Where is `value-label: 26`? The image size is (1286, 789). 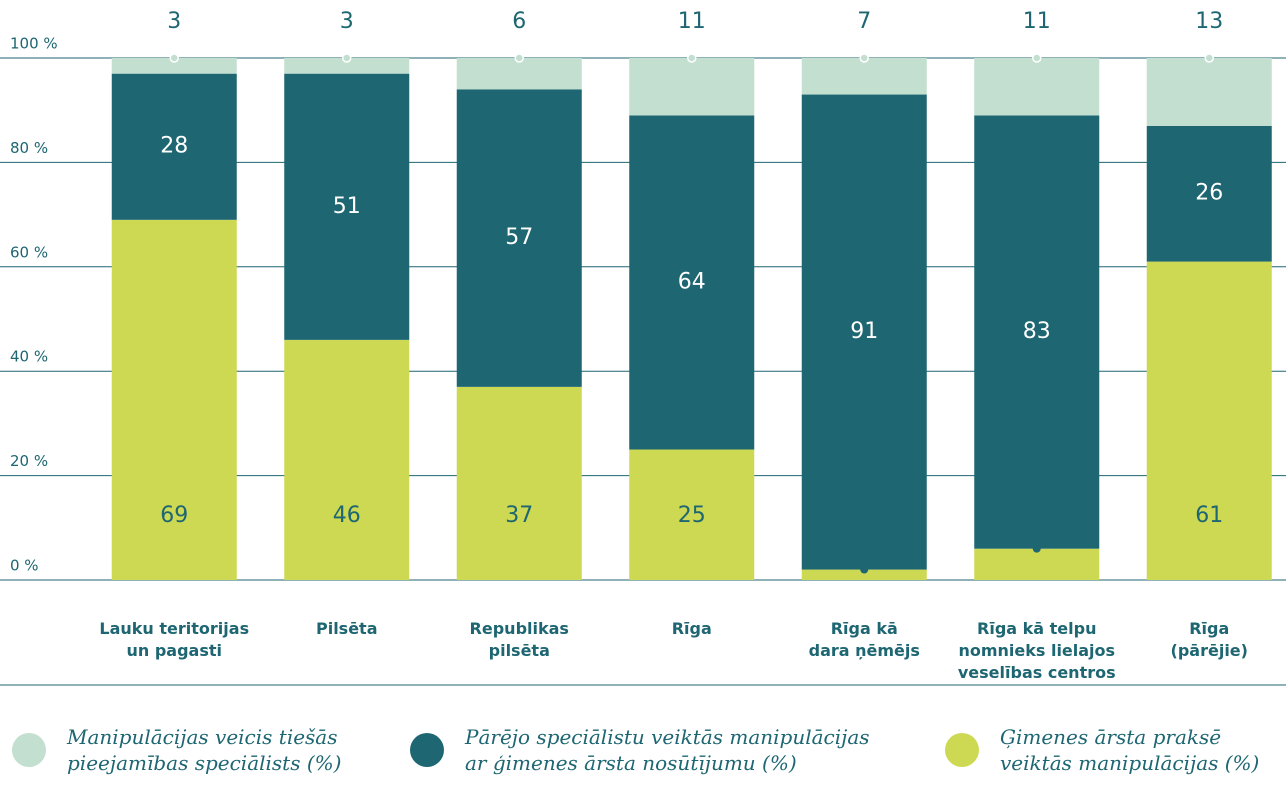 value-label: 26 is located at coordinates (1209, 193).